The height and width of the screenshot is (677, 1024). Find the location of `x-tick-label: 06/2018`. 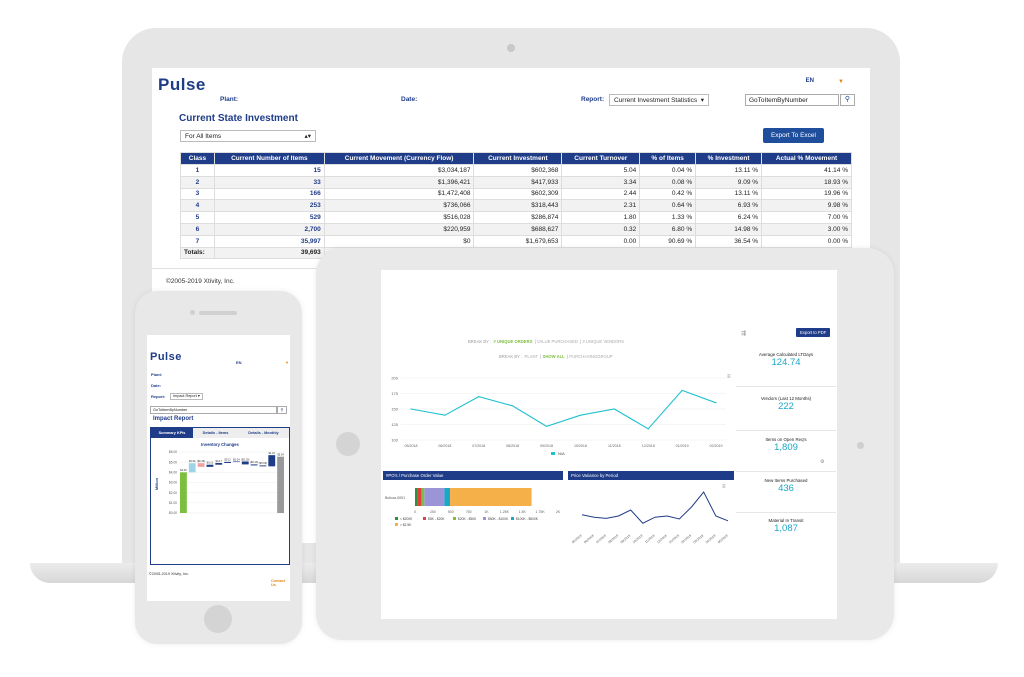

x-tick-label: 06/2018 is located at coordinates (589, 539).